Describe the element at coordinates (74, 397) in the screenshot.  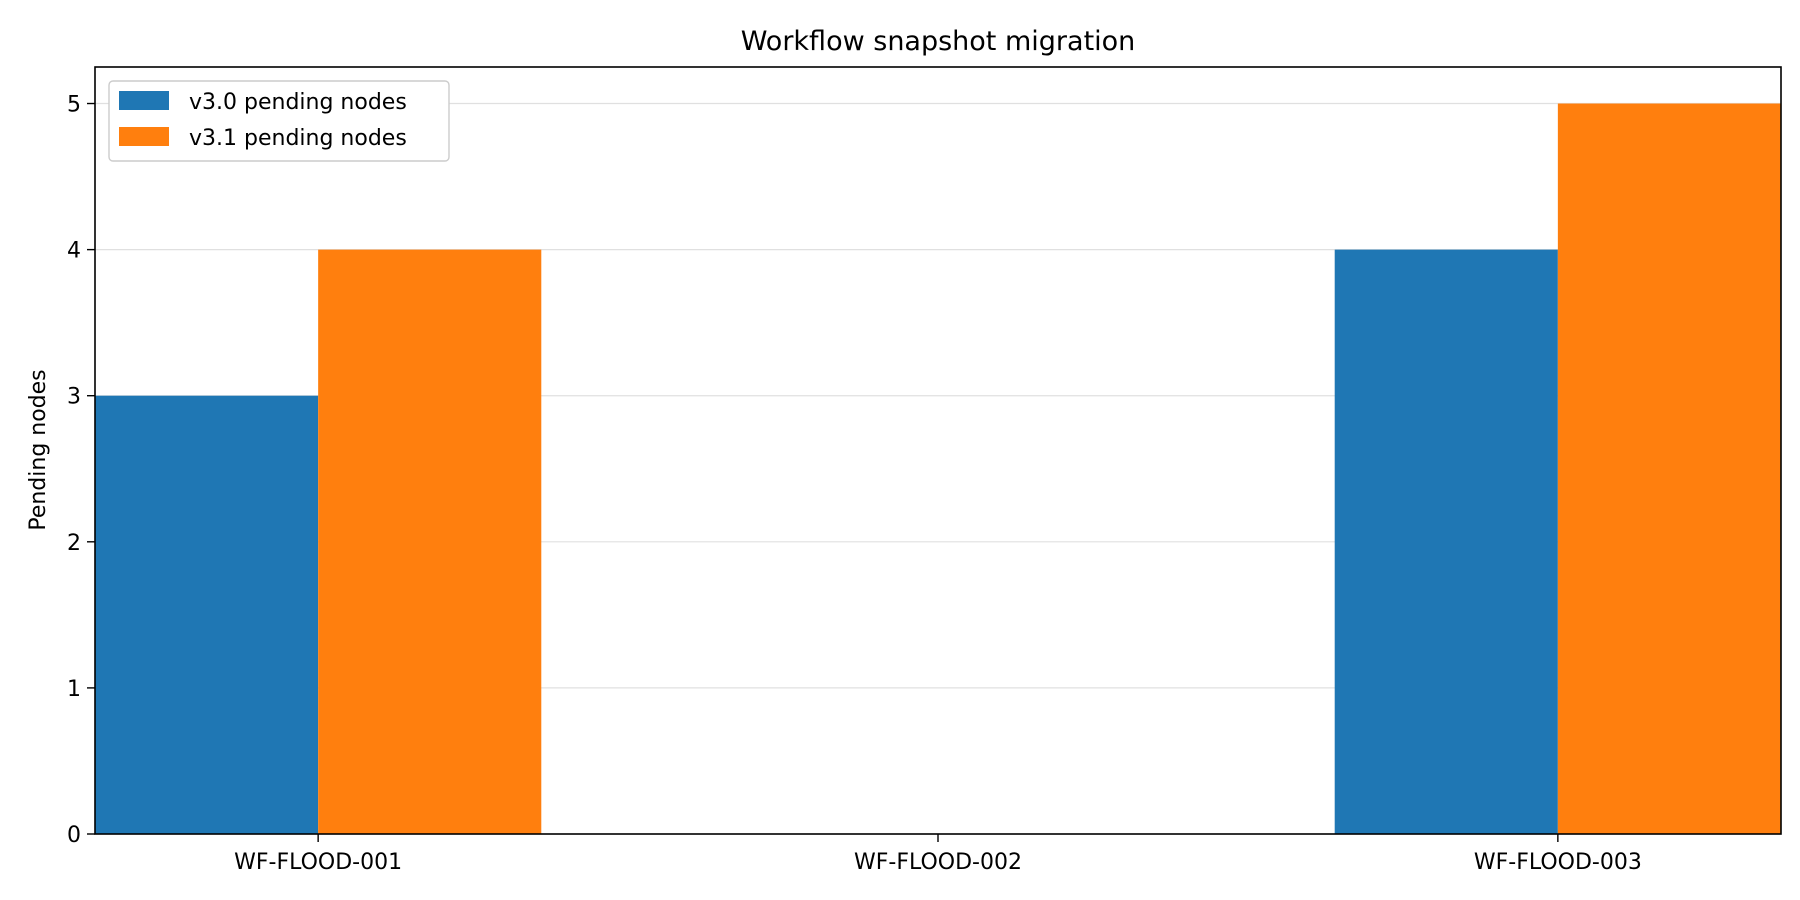
I see `y-tick-label: 3` at that location.